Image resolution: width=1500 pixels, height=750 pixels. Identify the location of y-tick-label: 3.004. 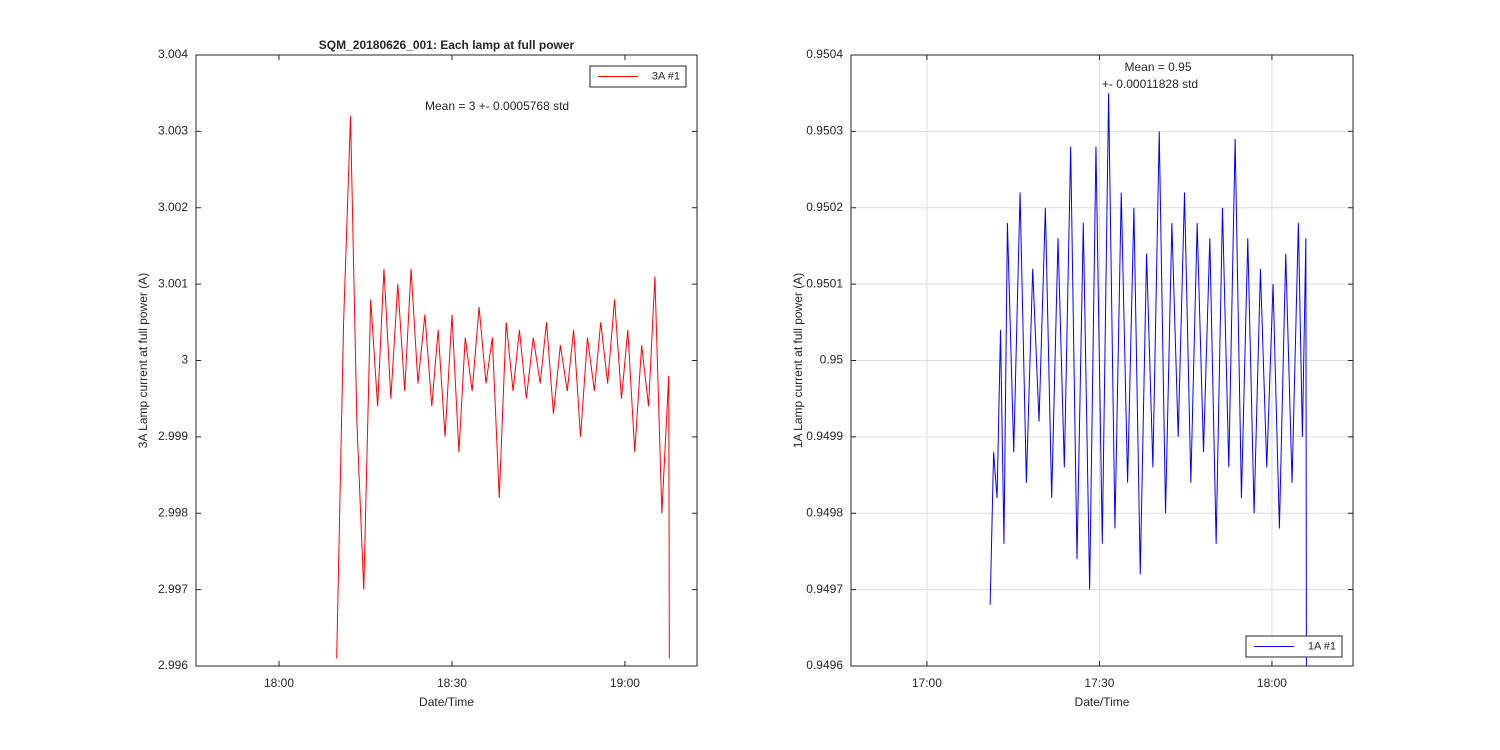
(173, 54).